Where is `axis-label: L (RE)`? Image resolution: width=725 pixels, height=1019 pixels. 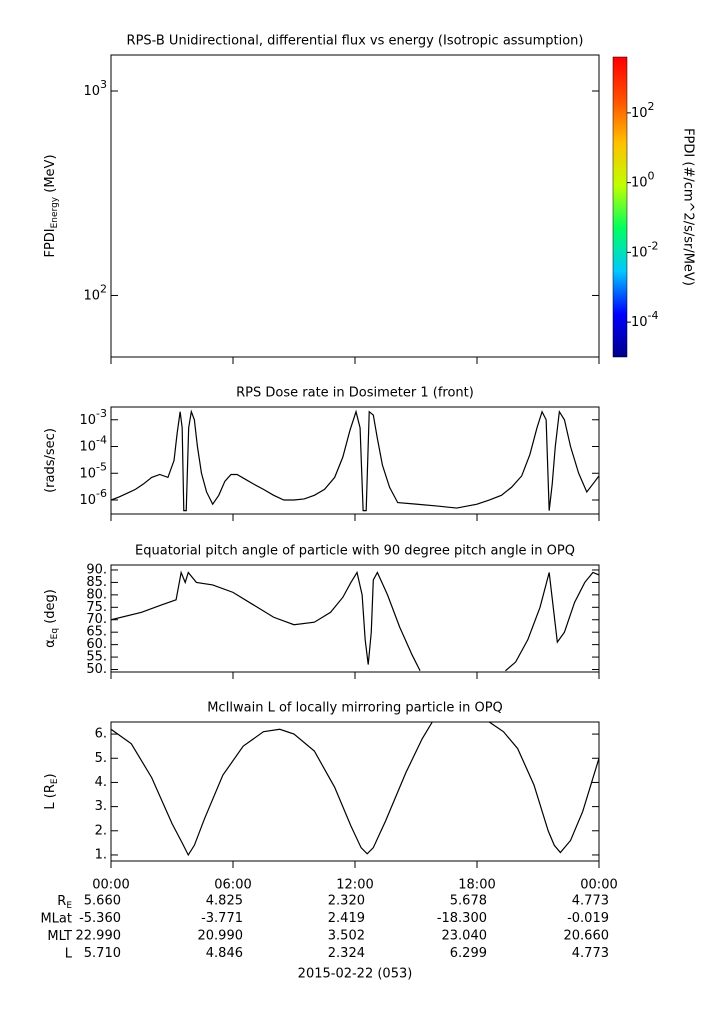 axis-label: L (RE) is located at coordinates (51, 791).